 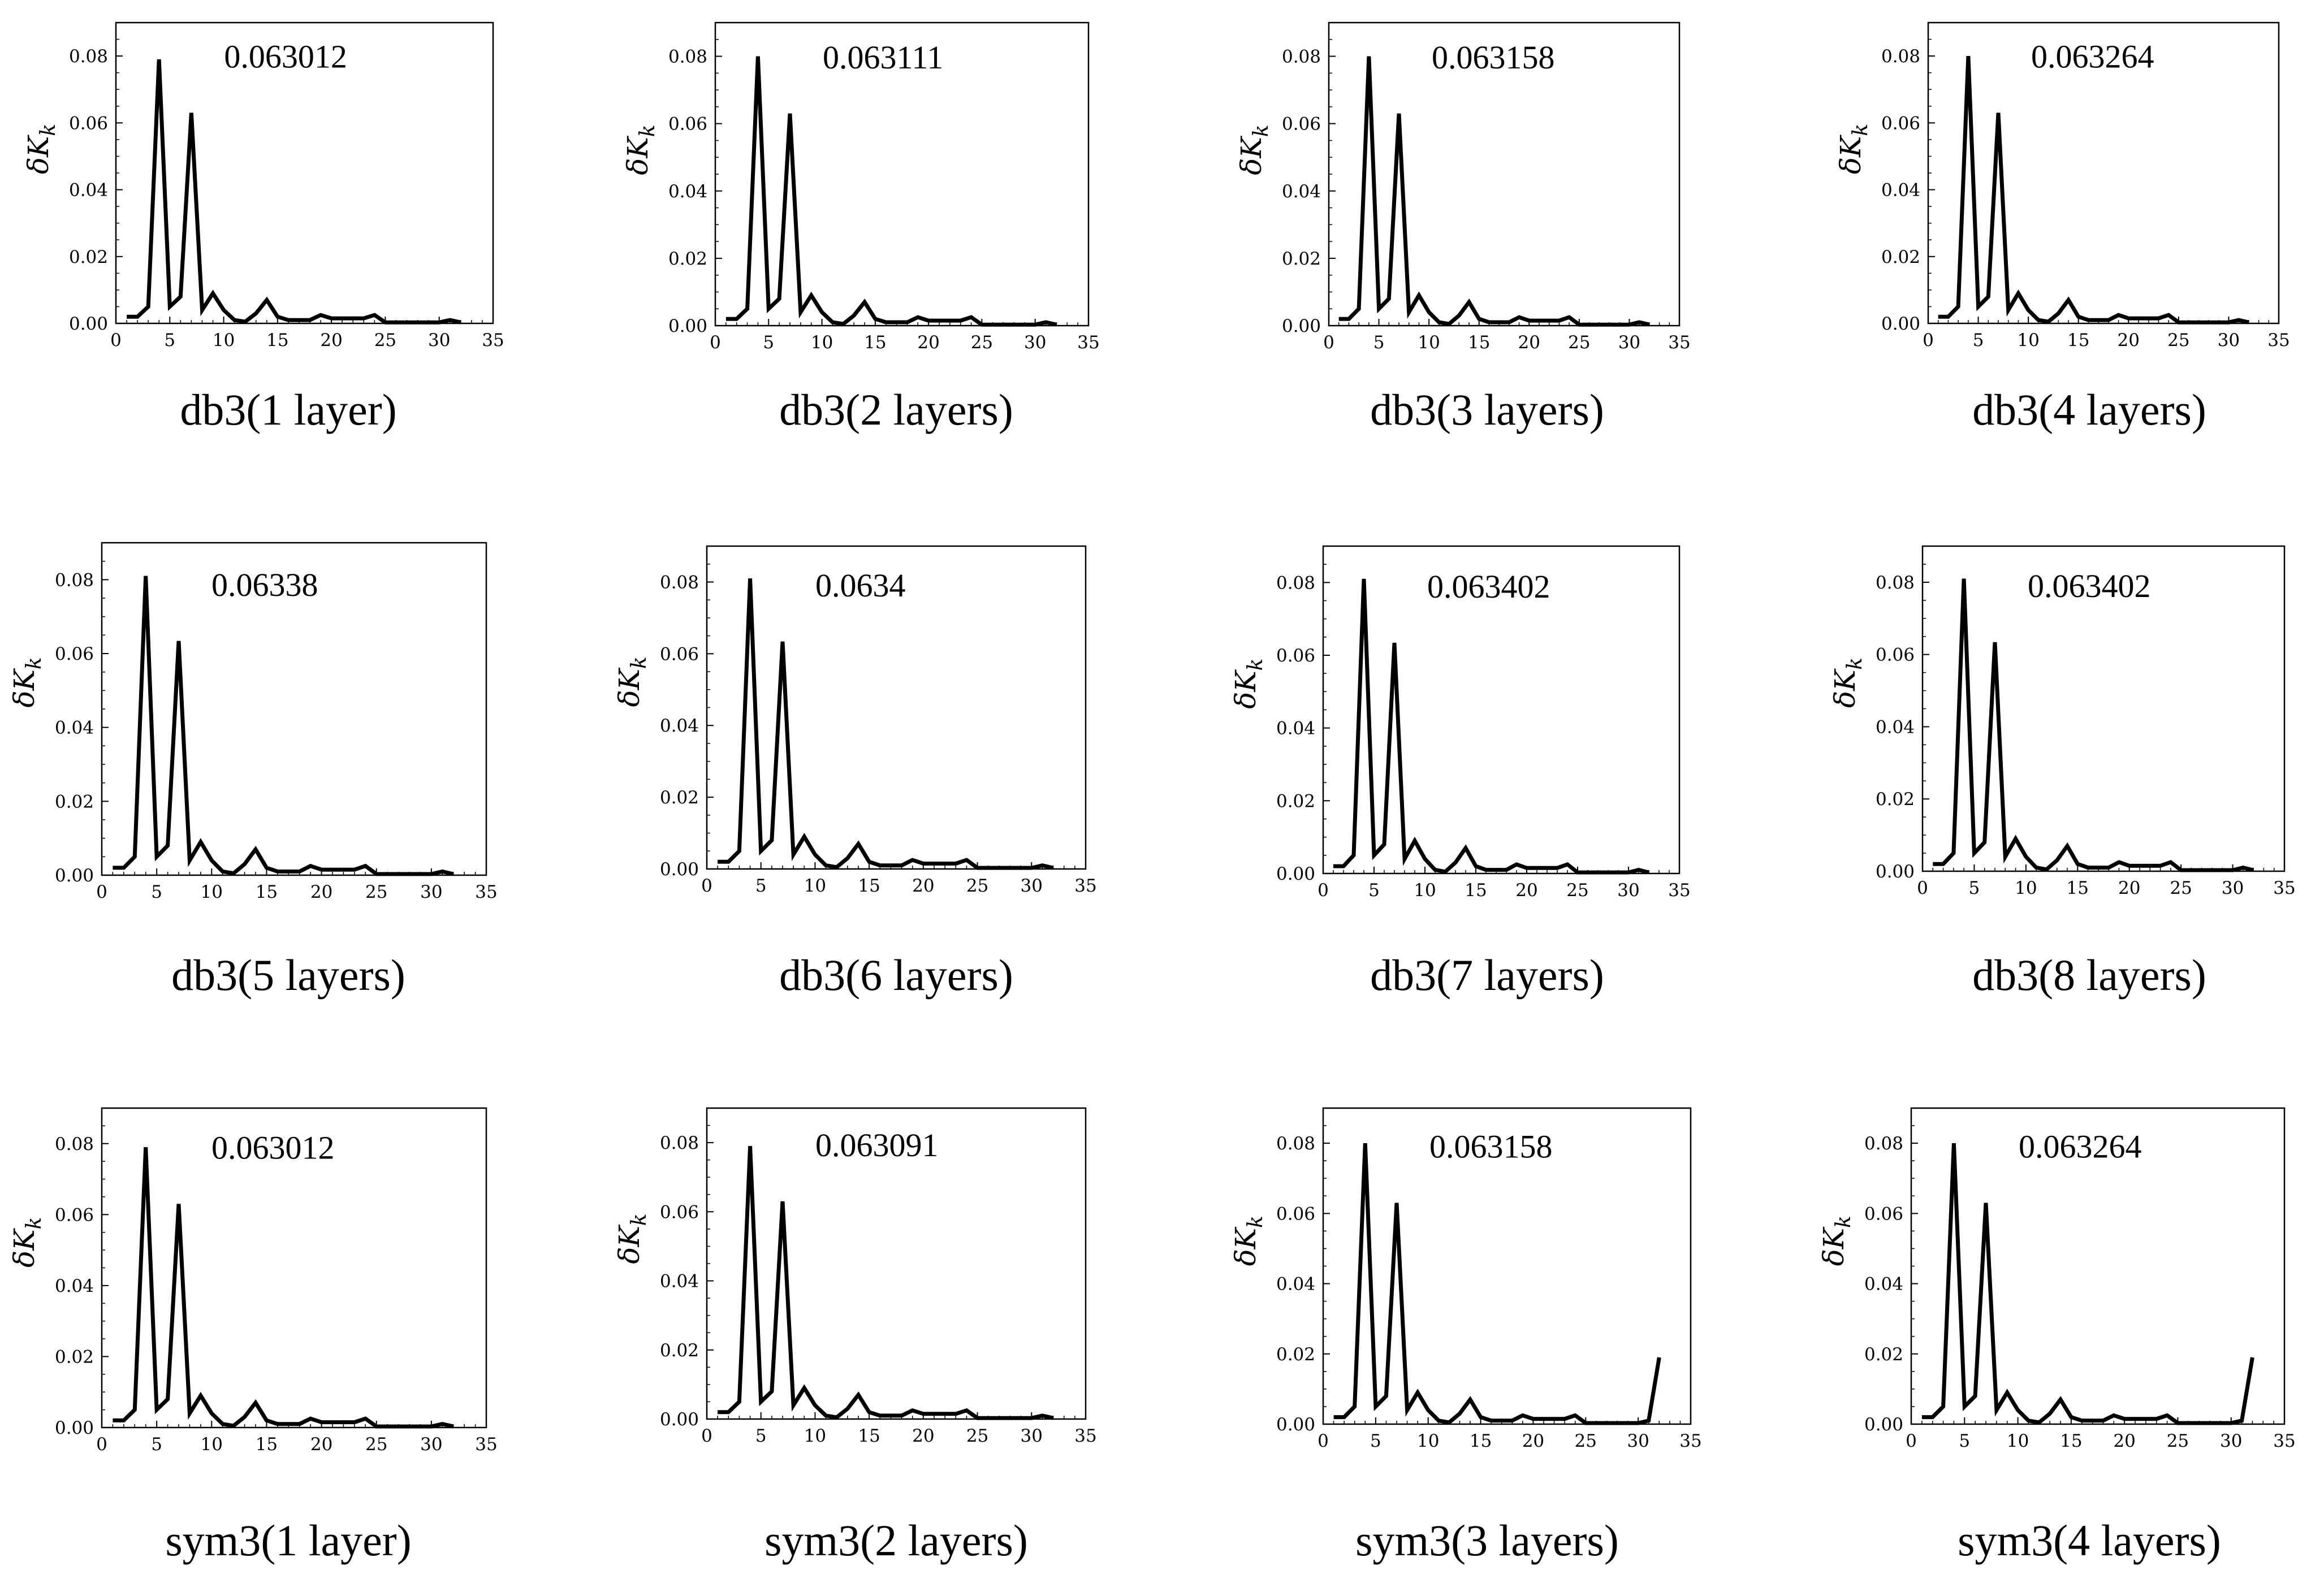 What do you see at coordinates (264, 584) in the screenshot?
I see `peak-annotation: 0.06338` at bounding box center [264, 584].